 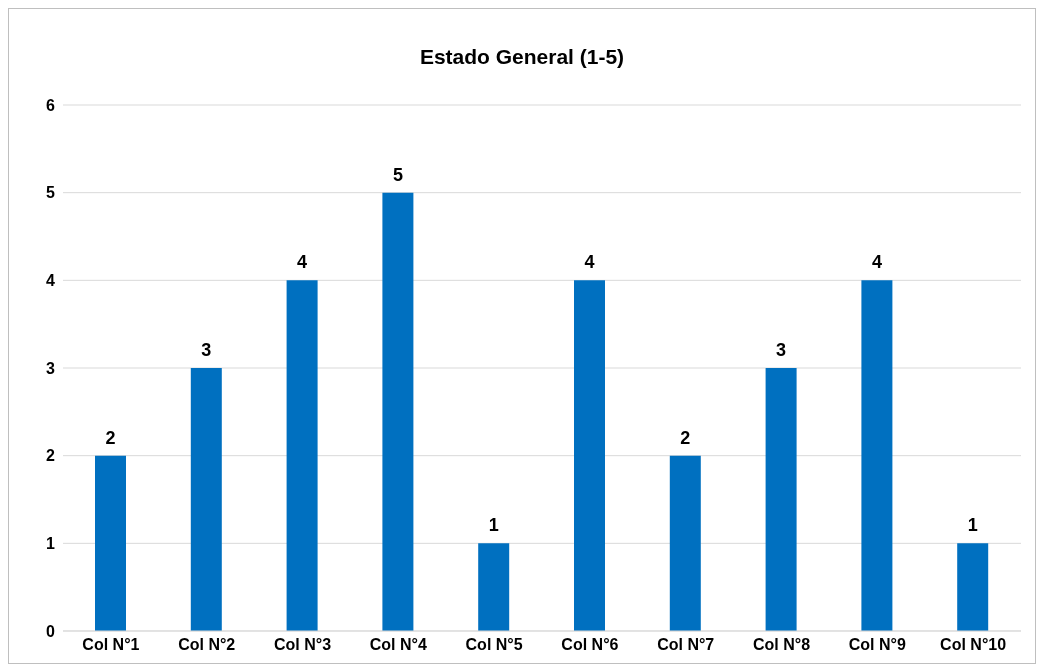 I want to click on x-tick-label: Col N°8, so click(x=781, y=645).